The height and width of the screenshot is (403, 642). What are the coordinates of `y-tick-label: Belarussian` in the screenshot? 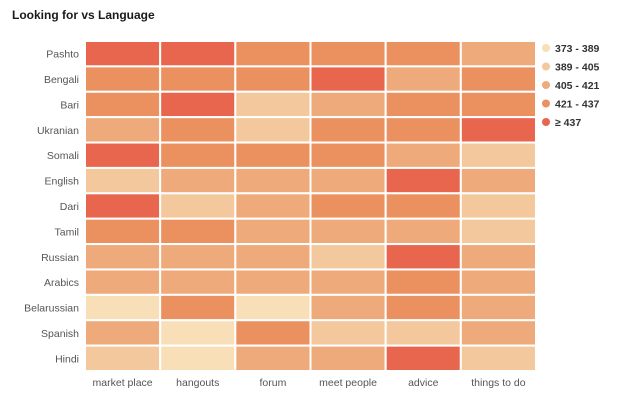 It's located at (51, 309).